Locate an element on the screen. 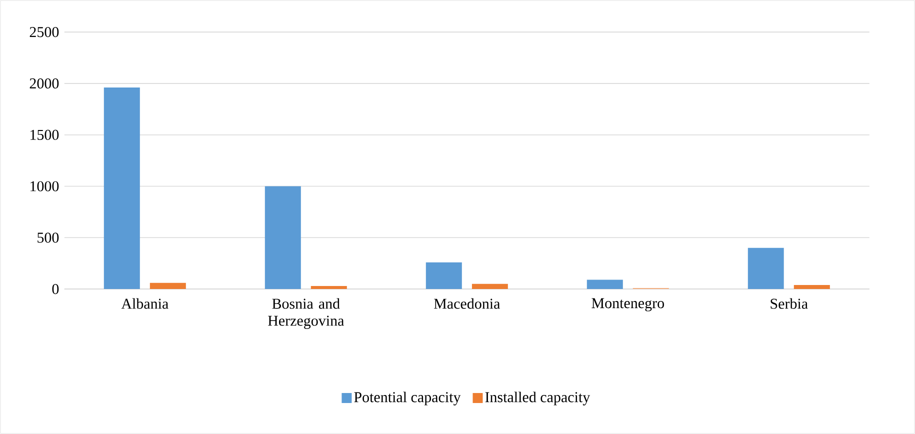  x-tick-label: Macedonia is located at coordinates (467, 303).